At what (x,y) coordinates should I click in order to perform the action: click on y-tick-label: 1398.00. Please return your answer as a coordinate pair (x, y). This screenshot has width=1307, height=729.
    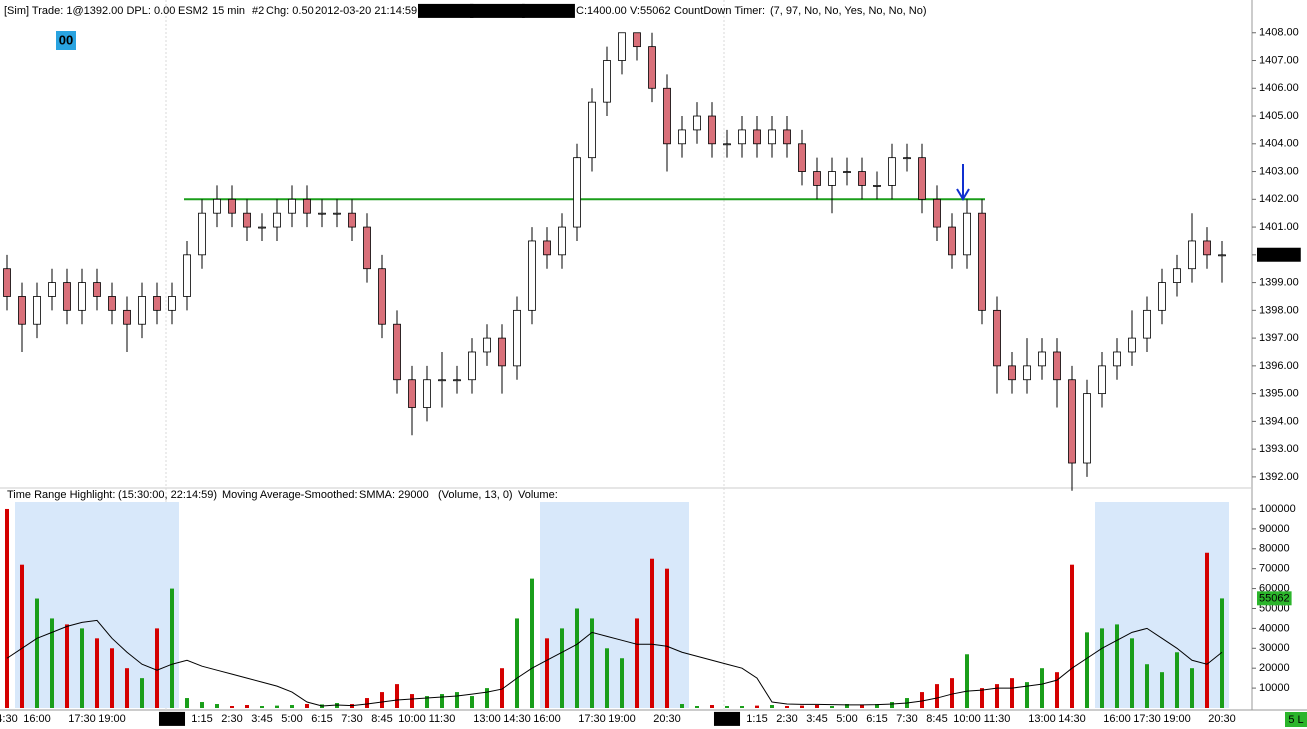
    Looking at the image, I should click on (1279, 310).